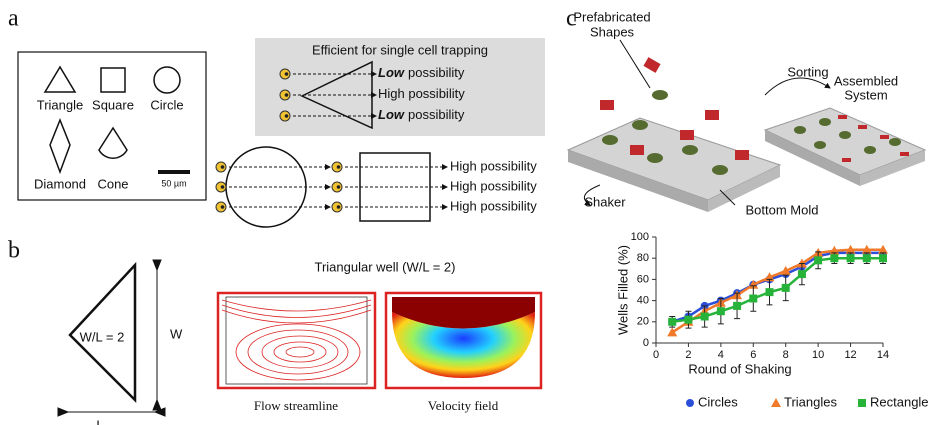 The image size is (928, 425). Describe the element at coordinates (739, 368) in the screenshot. I see `x-axis-label: Round of Shaking` at that location.